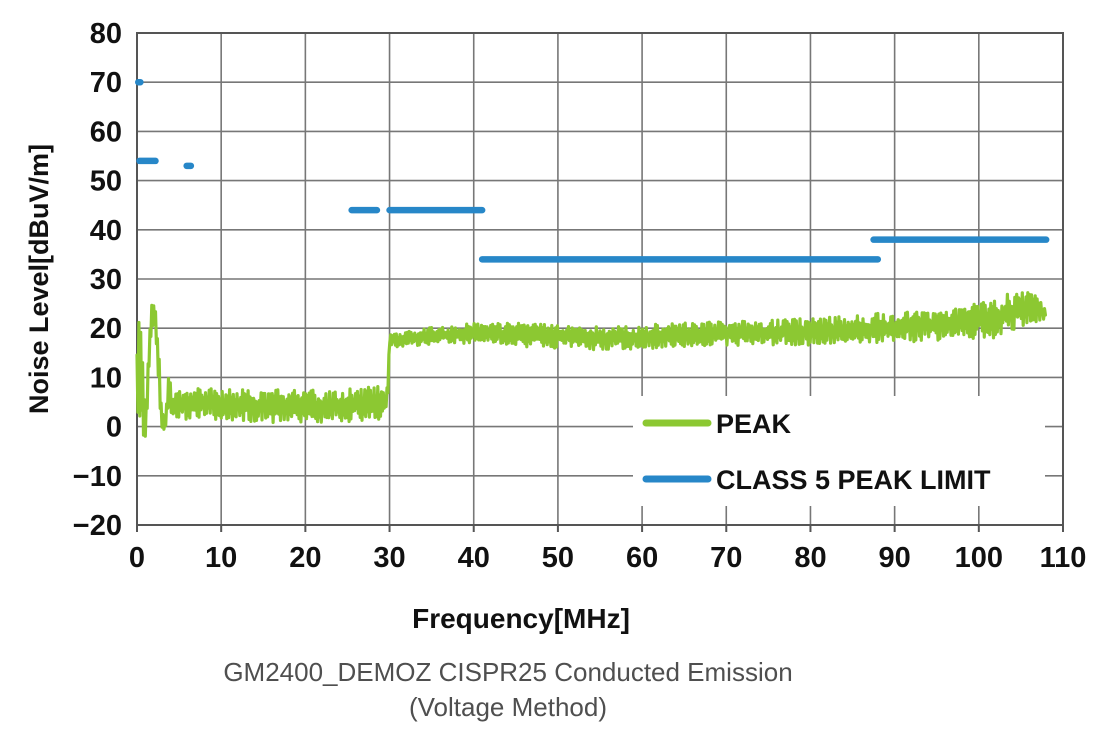  Describe the element at coordinates (507, 672) in the screenshot. I see `chart-caption-line1: GM2400_DEMOZ CISPR25 Conducted Emission` at that location.